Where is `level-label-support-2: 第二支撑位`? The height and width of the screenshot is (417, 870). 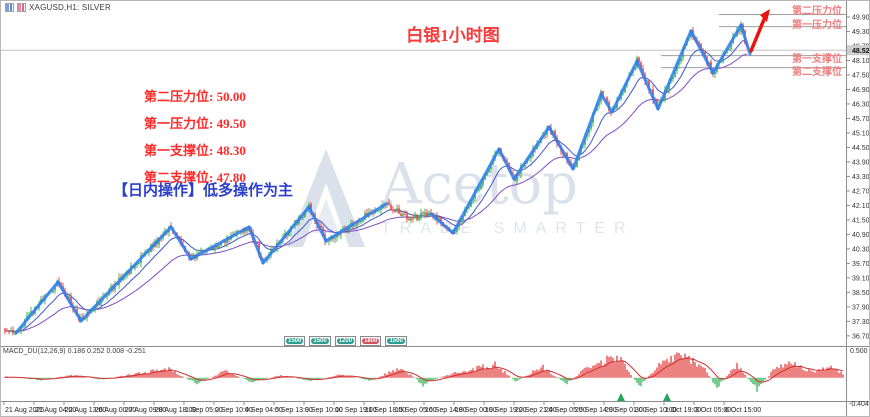
level-label-support-2: 第二支撑位 is located at coordinates (817, 72).